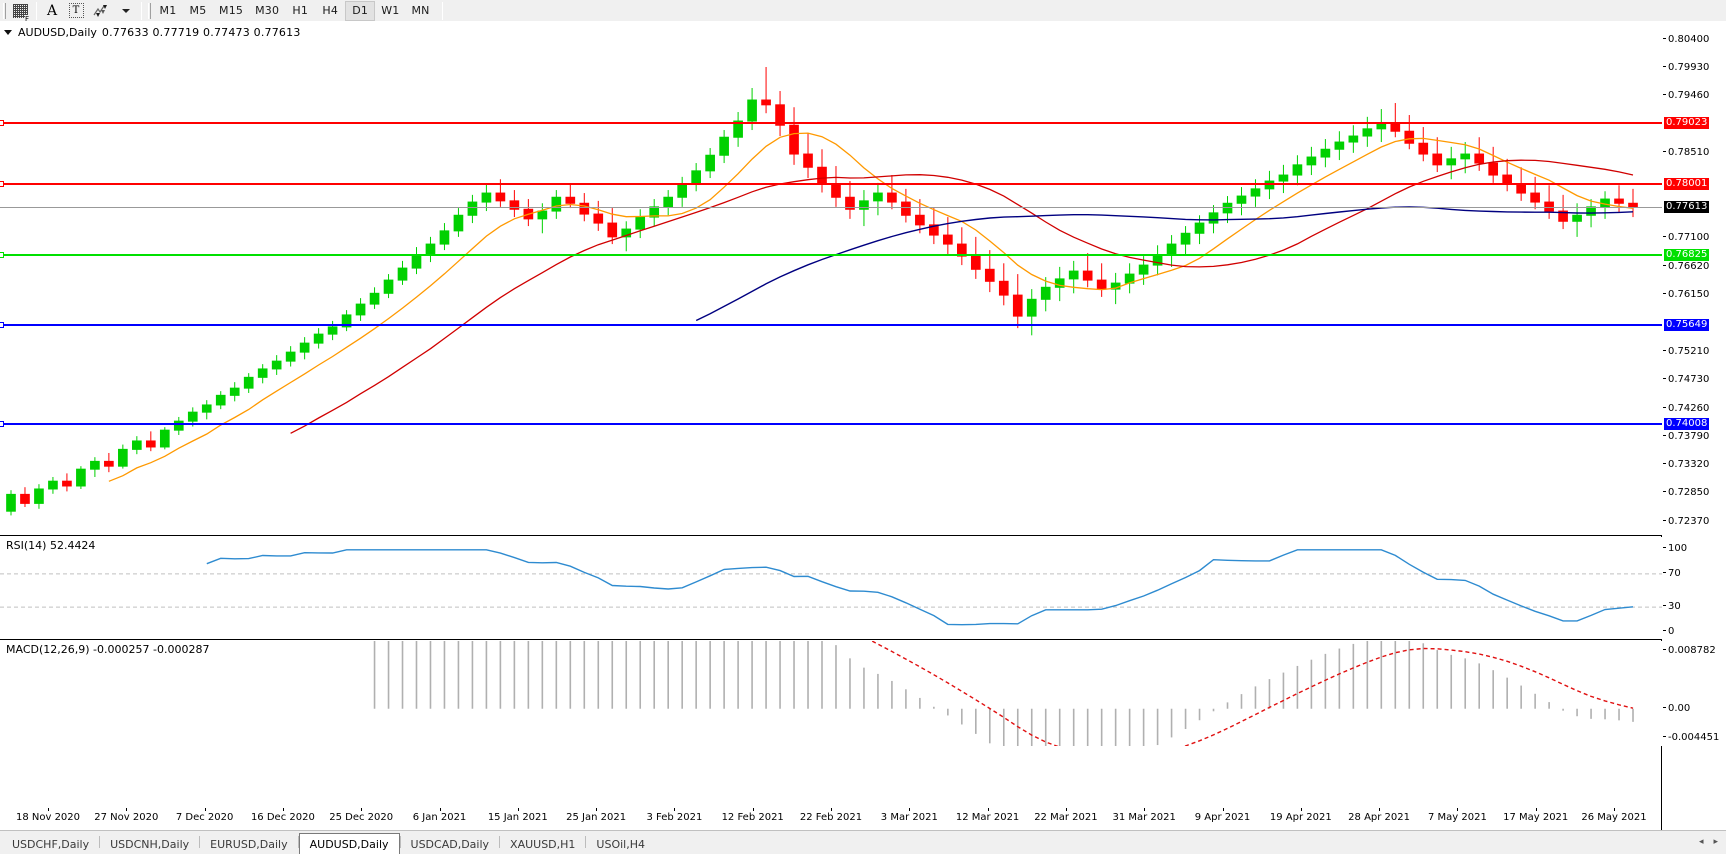 The image size is (1726, 854). What do you see at coordinates (1689, 436) in the screenshot?
I see `price-tick-label: 0.73790` at bounding box center [1689, 436].